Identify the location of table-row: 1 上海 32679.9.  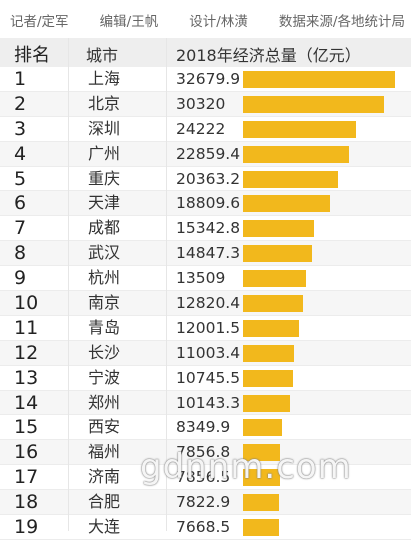
(205, 79).